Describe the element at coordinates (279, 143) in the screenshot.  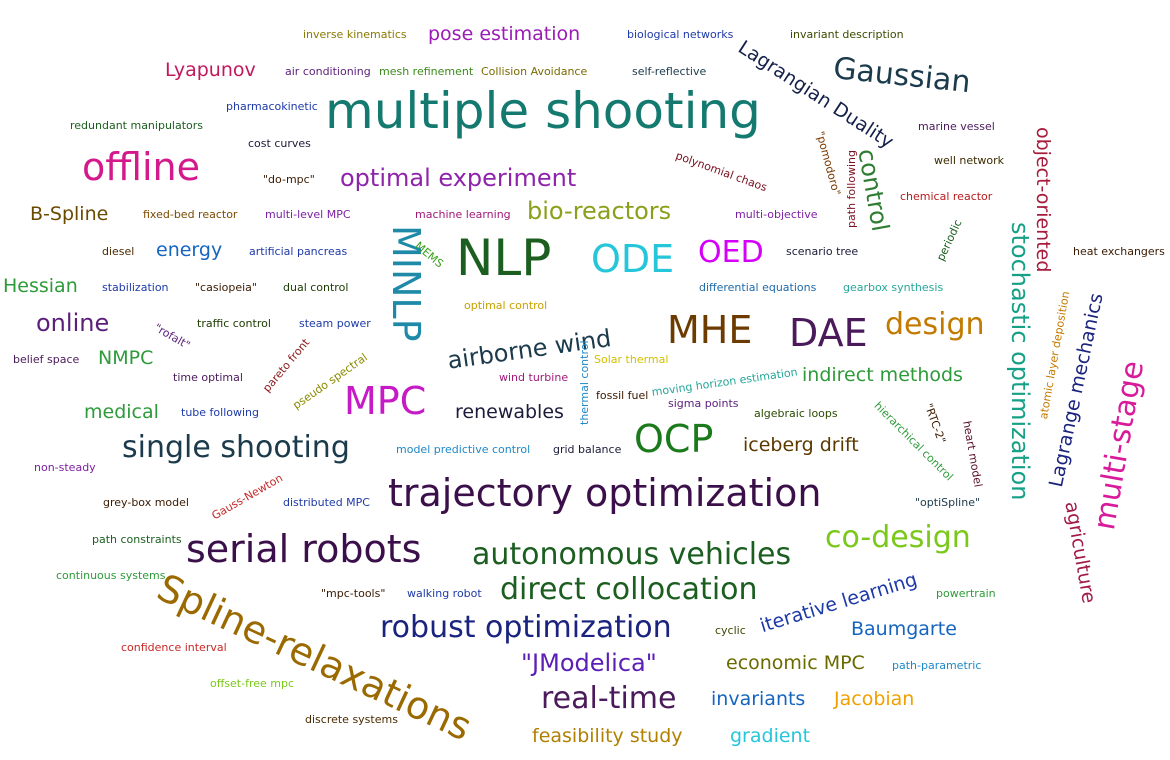
I see `word-cost-curves: cost curves` at that location.